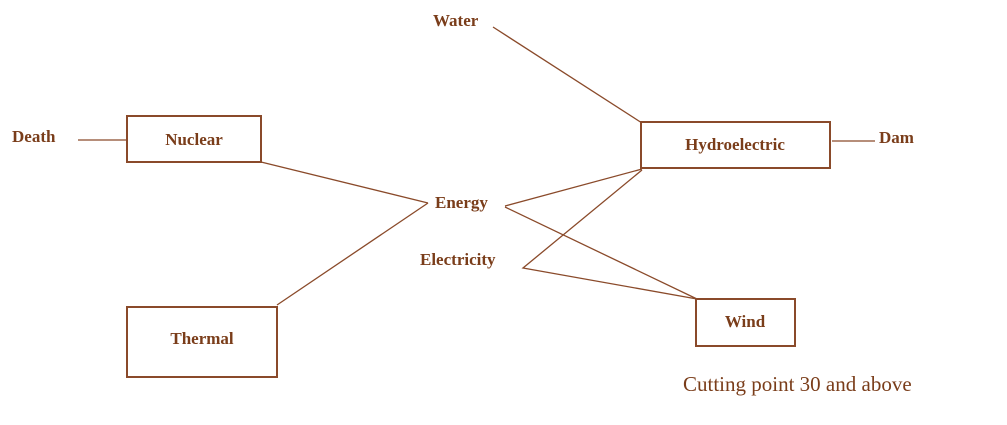  I want to click on node-label: Dam, so click(896, 137).